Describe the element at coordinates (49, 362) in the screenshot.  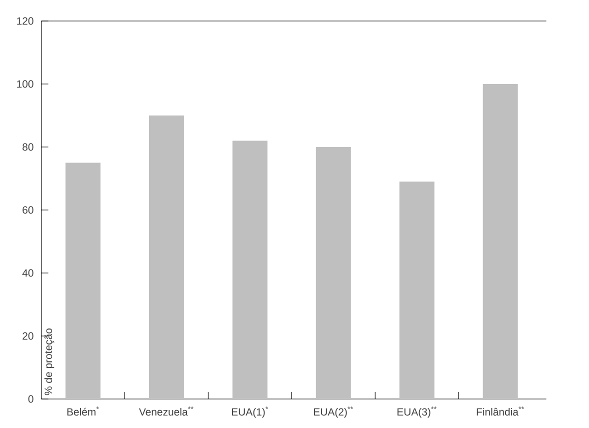
I see `y-axis-title: % de proteção` at that location.